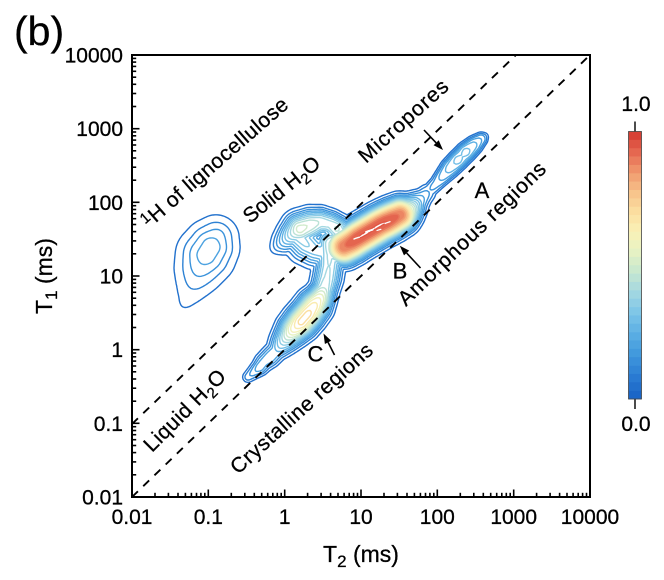  What do you see at coordinates (482, 190) in the screenshot?
I see `svg-text: A` at bounding box center [482, 190].